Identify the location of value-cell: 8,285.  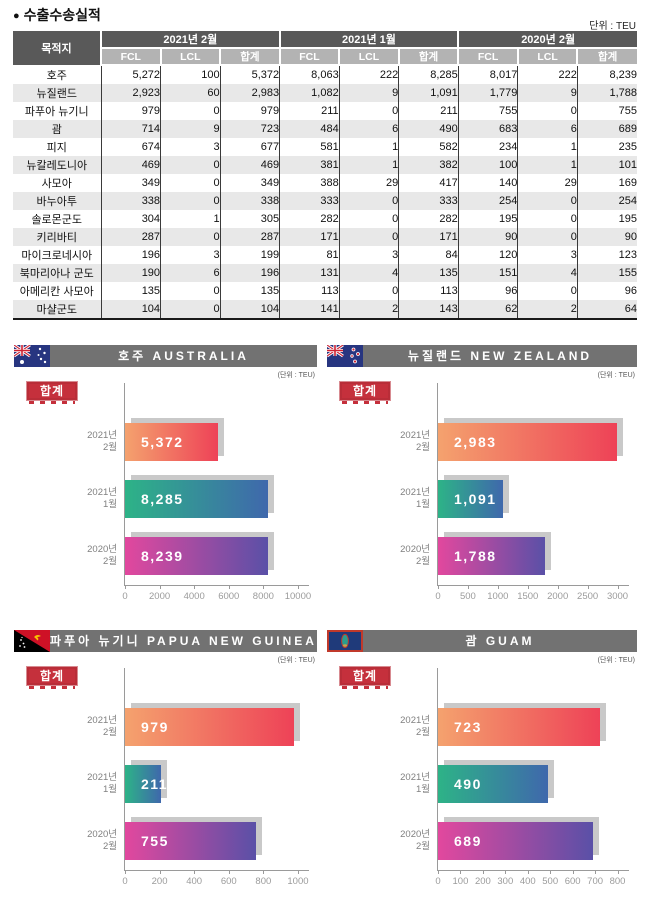
(428, 74).